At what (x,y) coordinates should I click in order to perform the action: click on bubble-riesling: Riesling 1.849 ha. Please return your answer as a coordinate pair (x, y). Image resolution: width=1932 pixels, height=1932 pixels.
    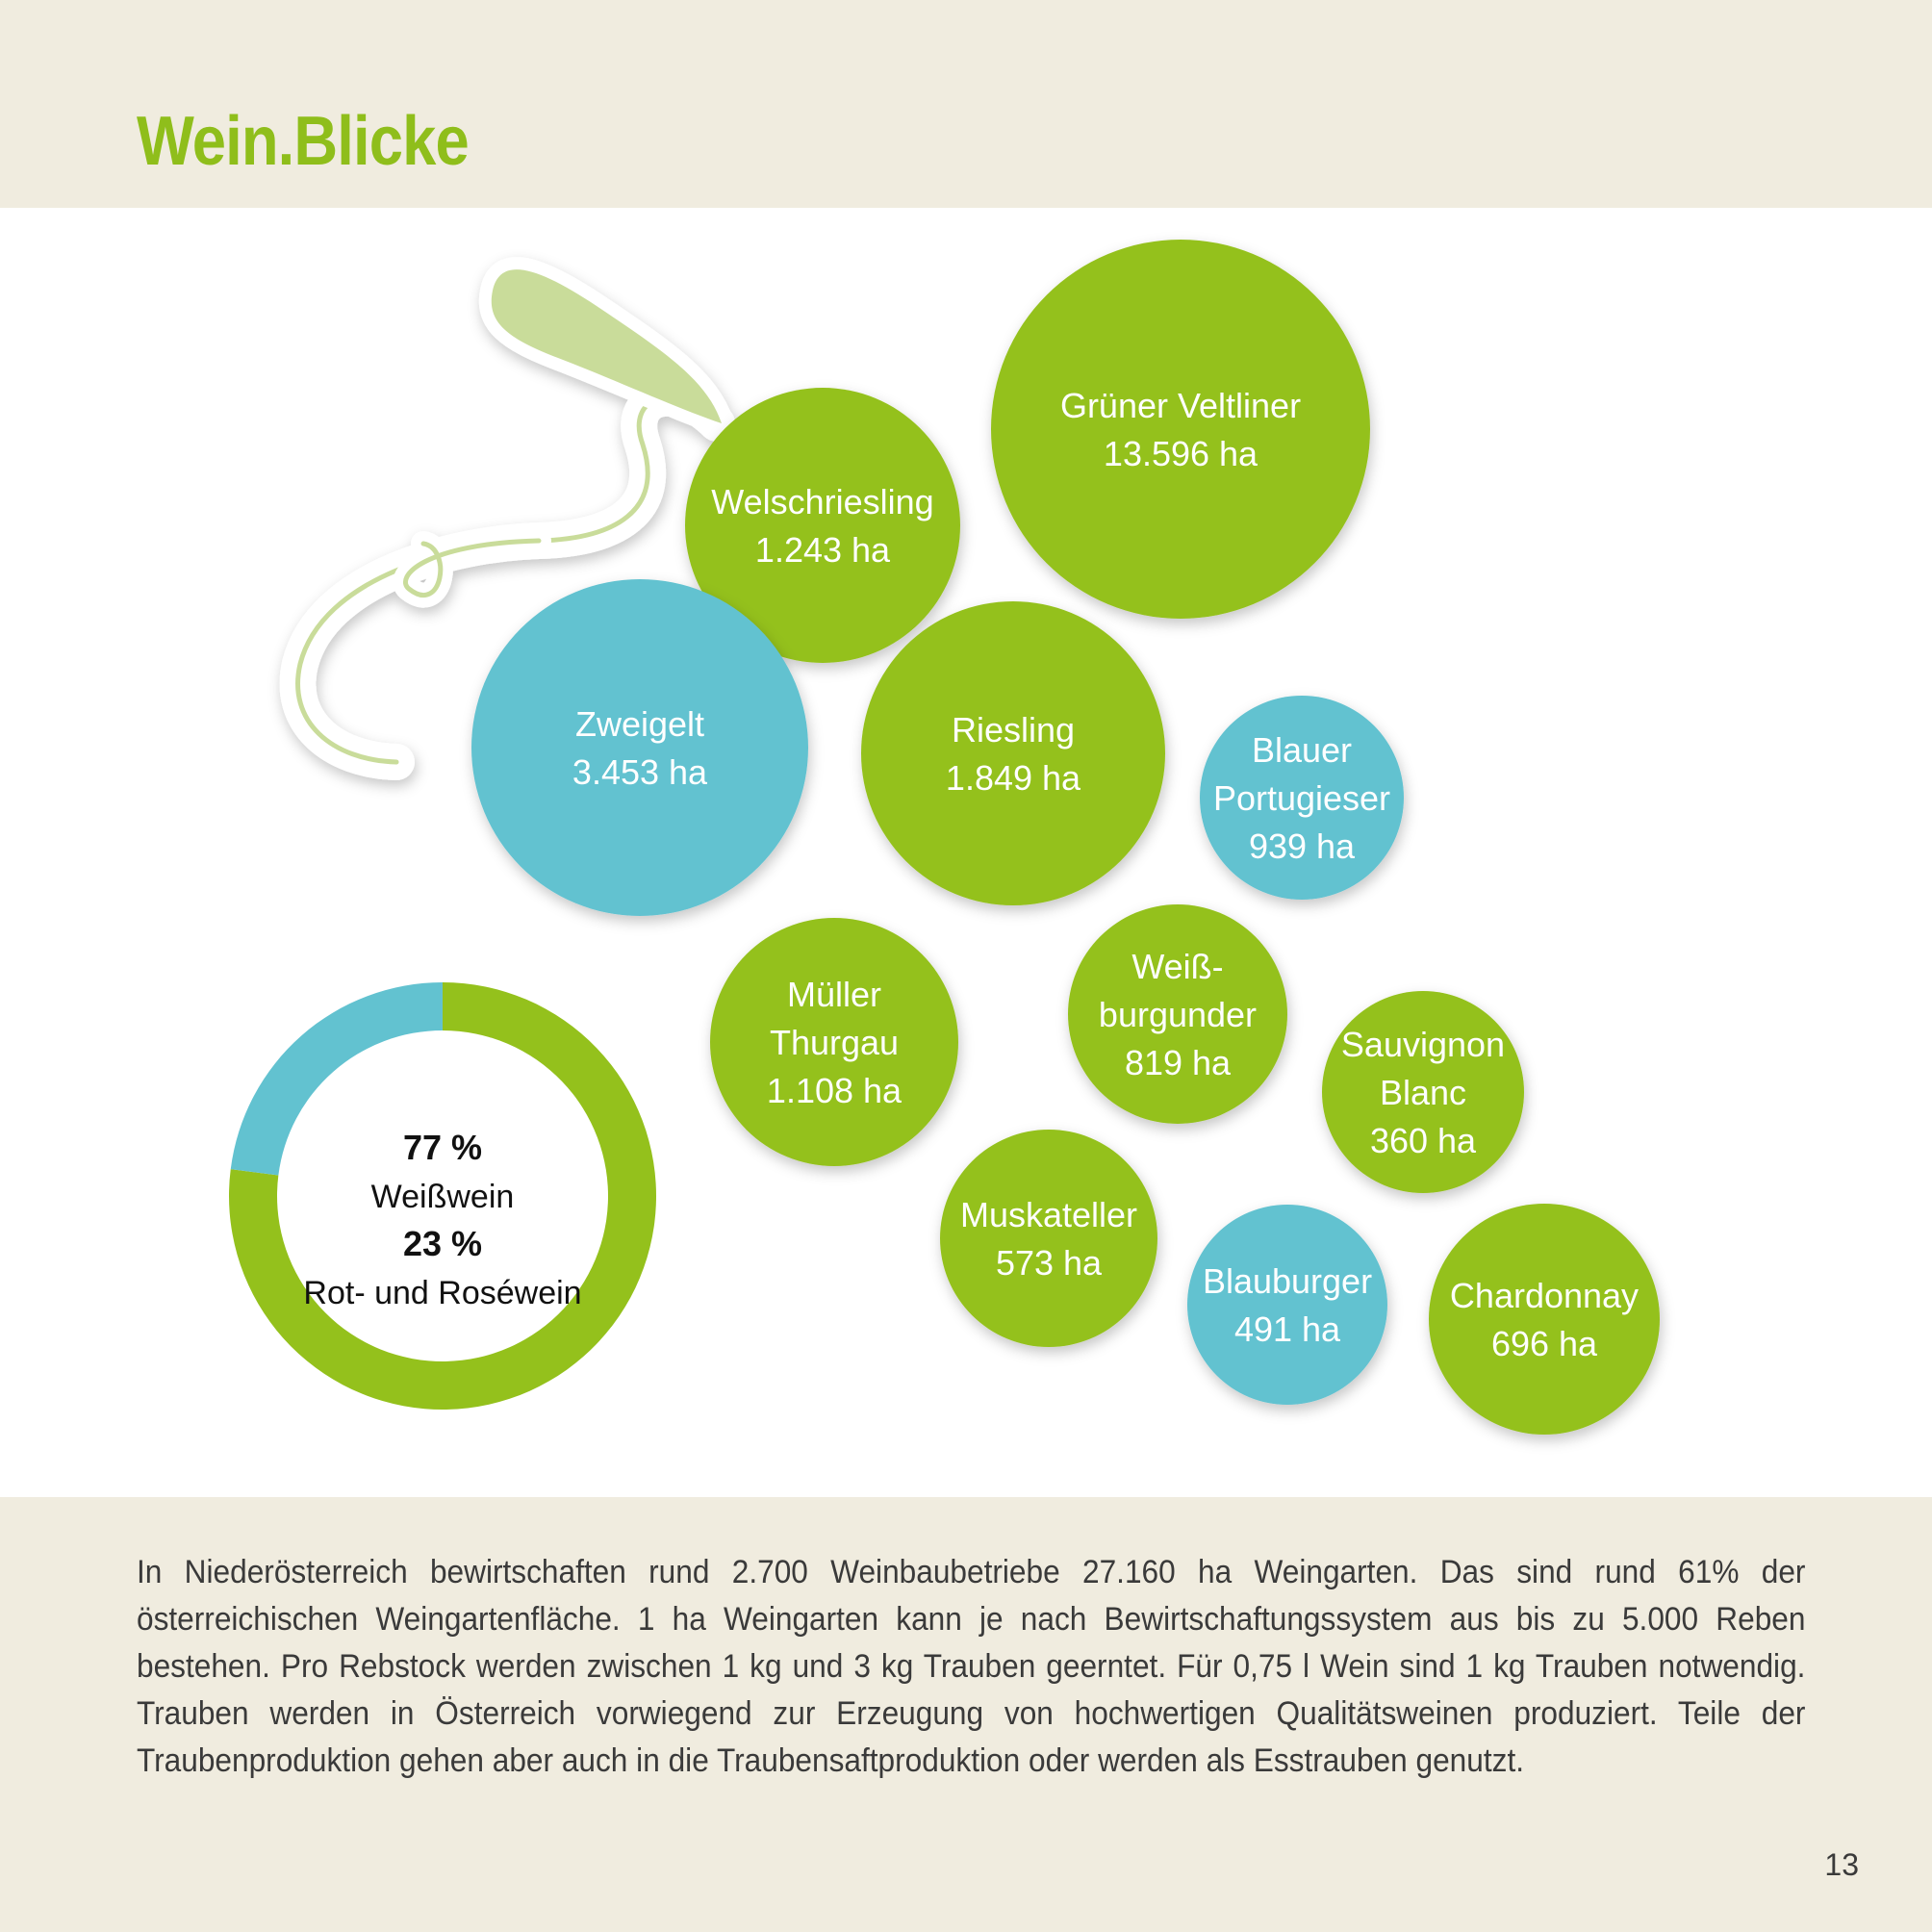
    Looking at the image, I should click on (1013, 753).